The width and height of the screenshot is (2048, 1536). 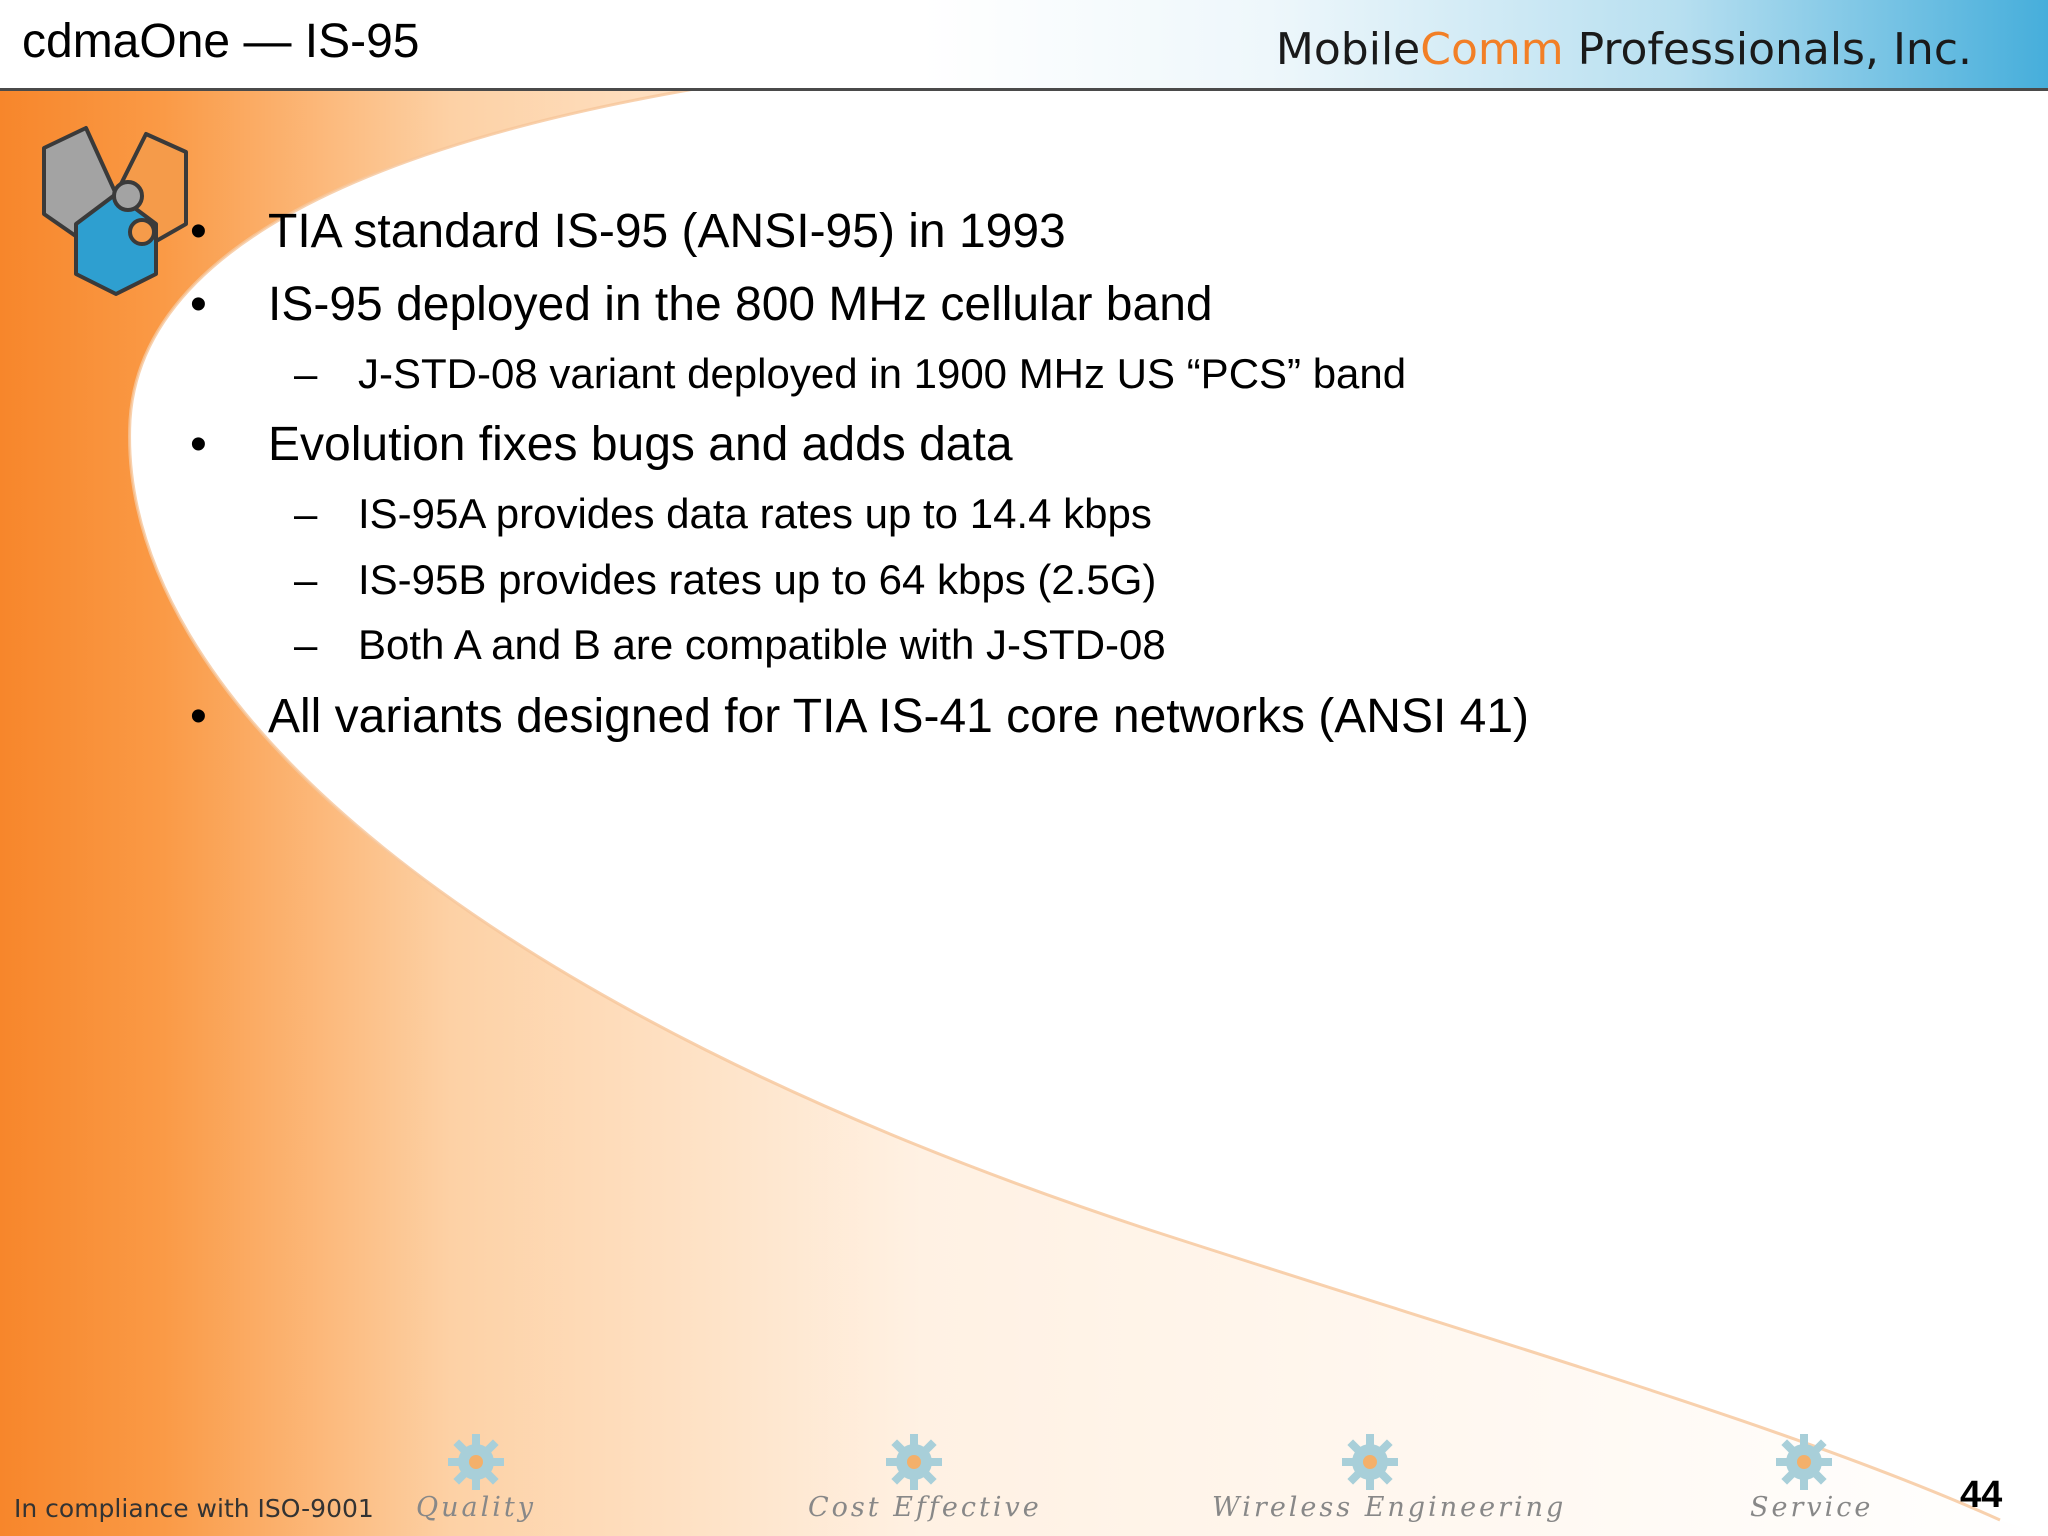 What do you see at coordinates (628, 231) in the screenshot?
I see `bullet-item: • TIA standard IS-95 (ANSI-95) in 1993` at bounding box center [628, 231].